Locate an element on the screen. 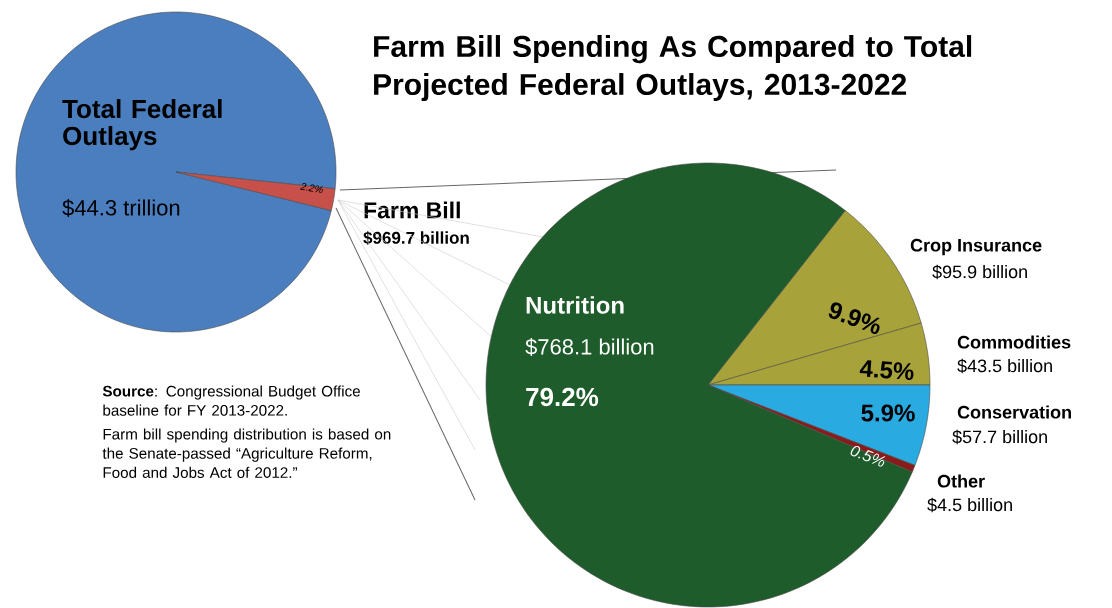 This screenshot has height=608, width=1112. slice-label: Commodities is located at coordinates (1014, 342).